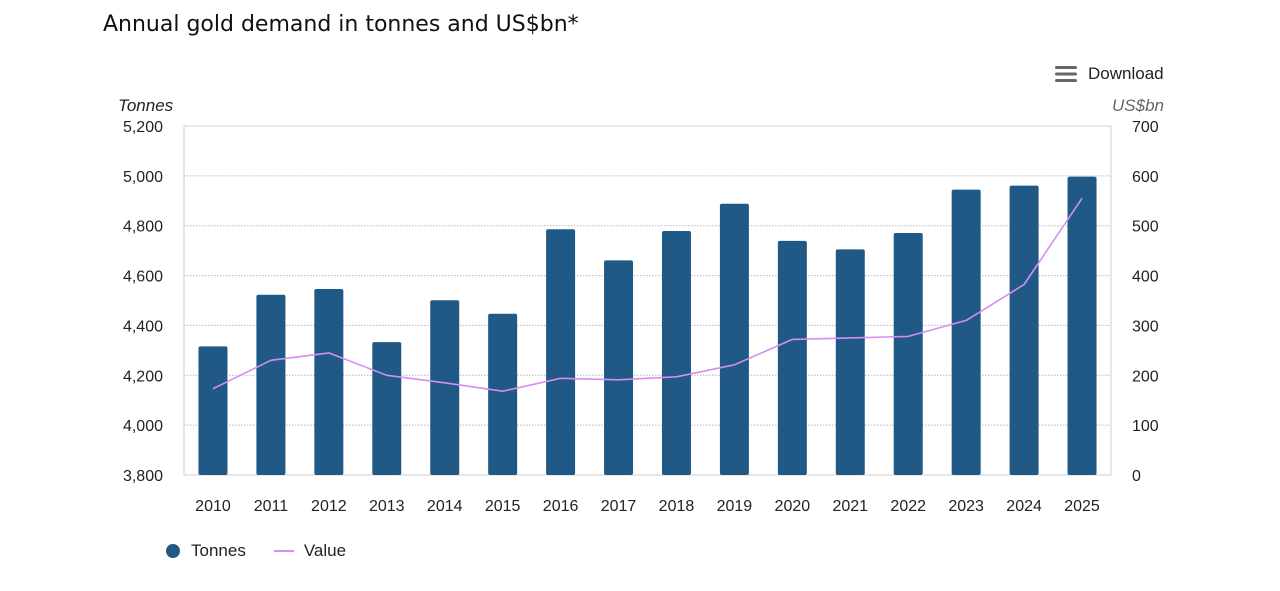 Image resolution: width=1280 pixels, height=591 pixels. Describe the element at coordinates (329, 382) in the screenshot. I see `bar-2012` at that location.